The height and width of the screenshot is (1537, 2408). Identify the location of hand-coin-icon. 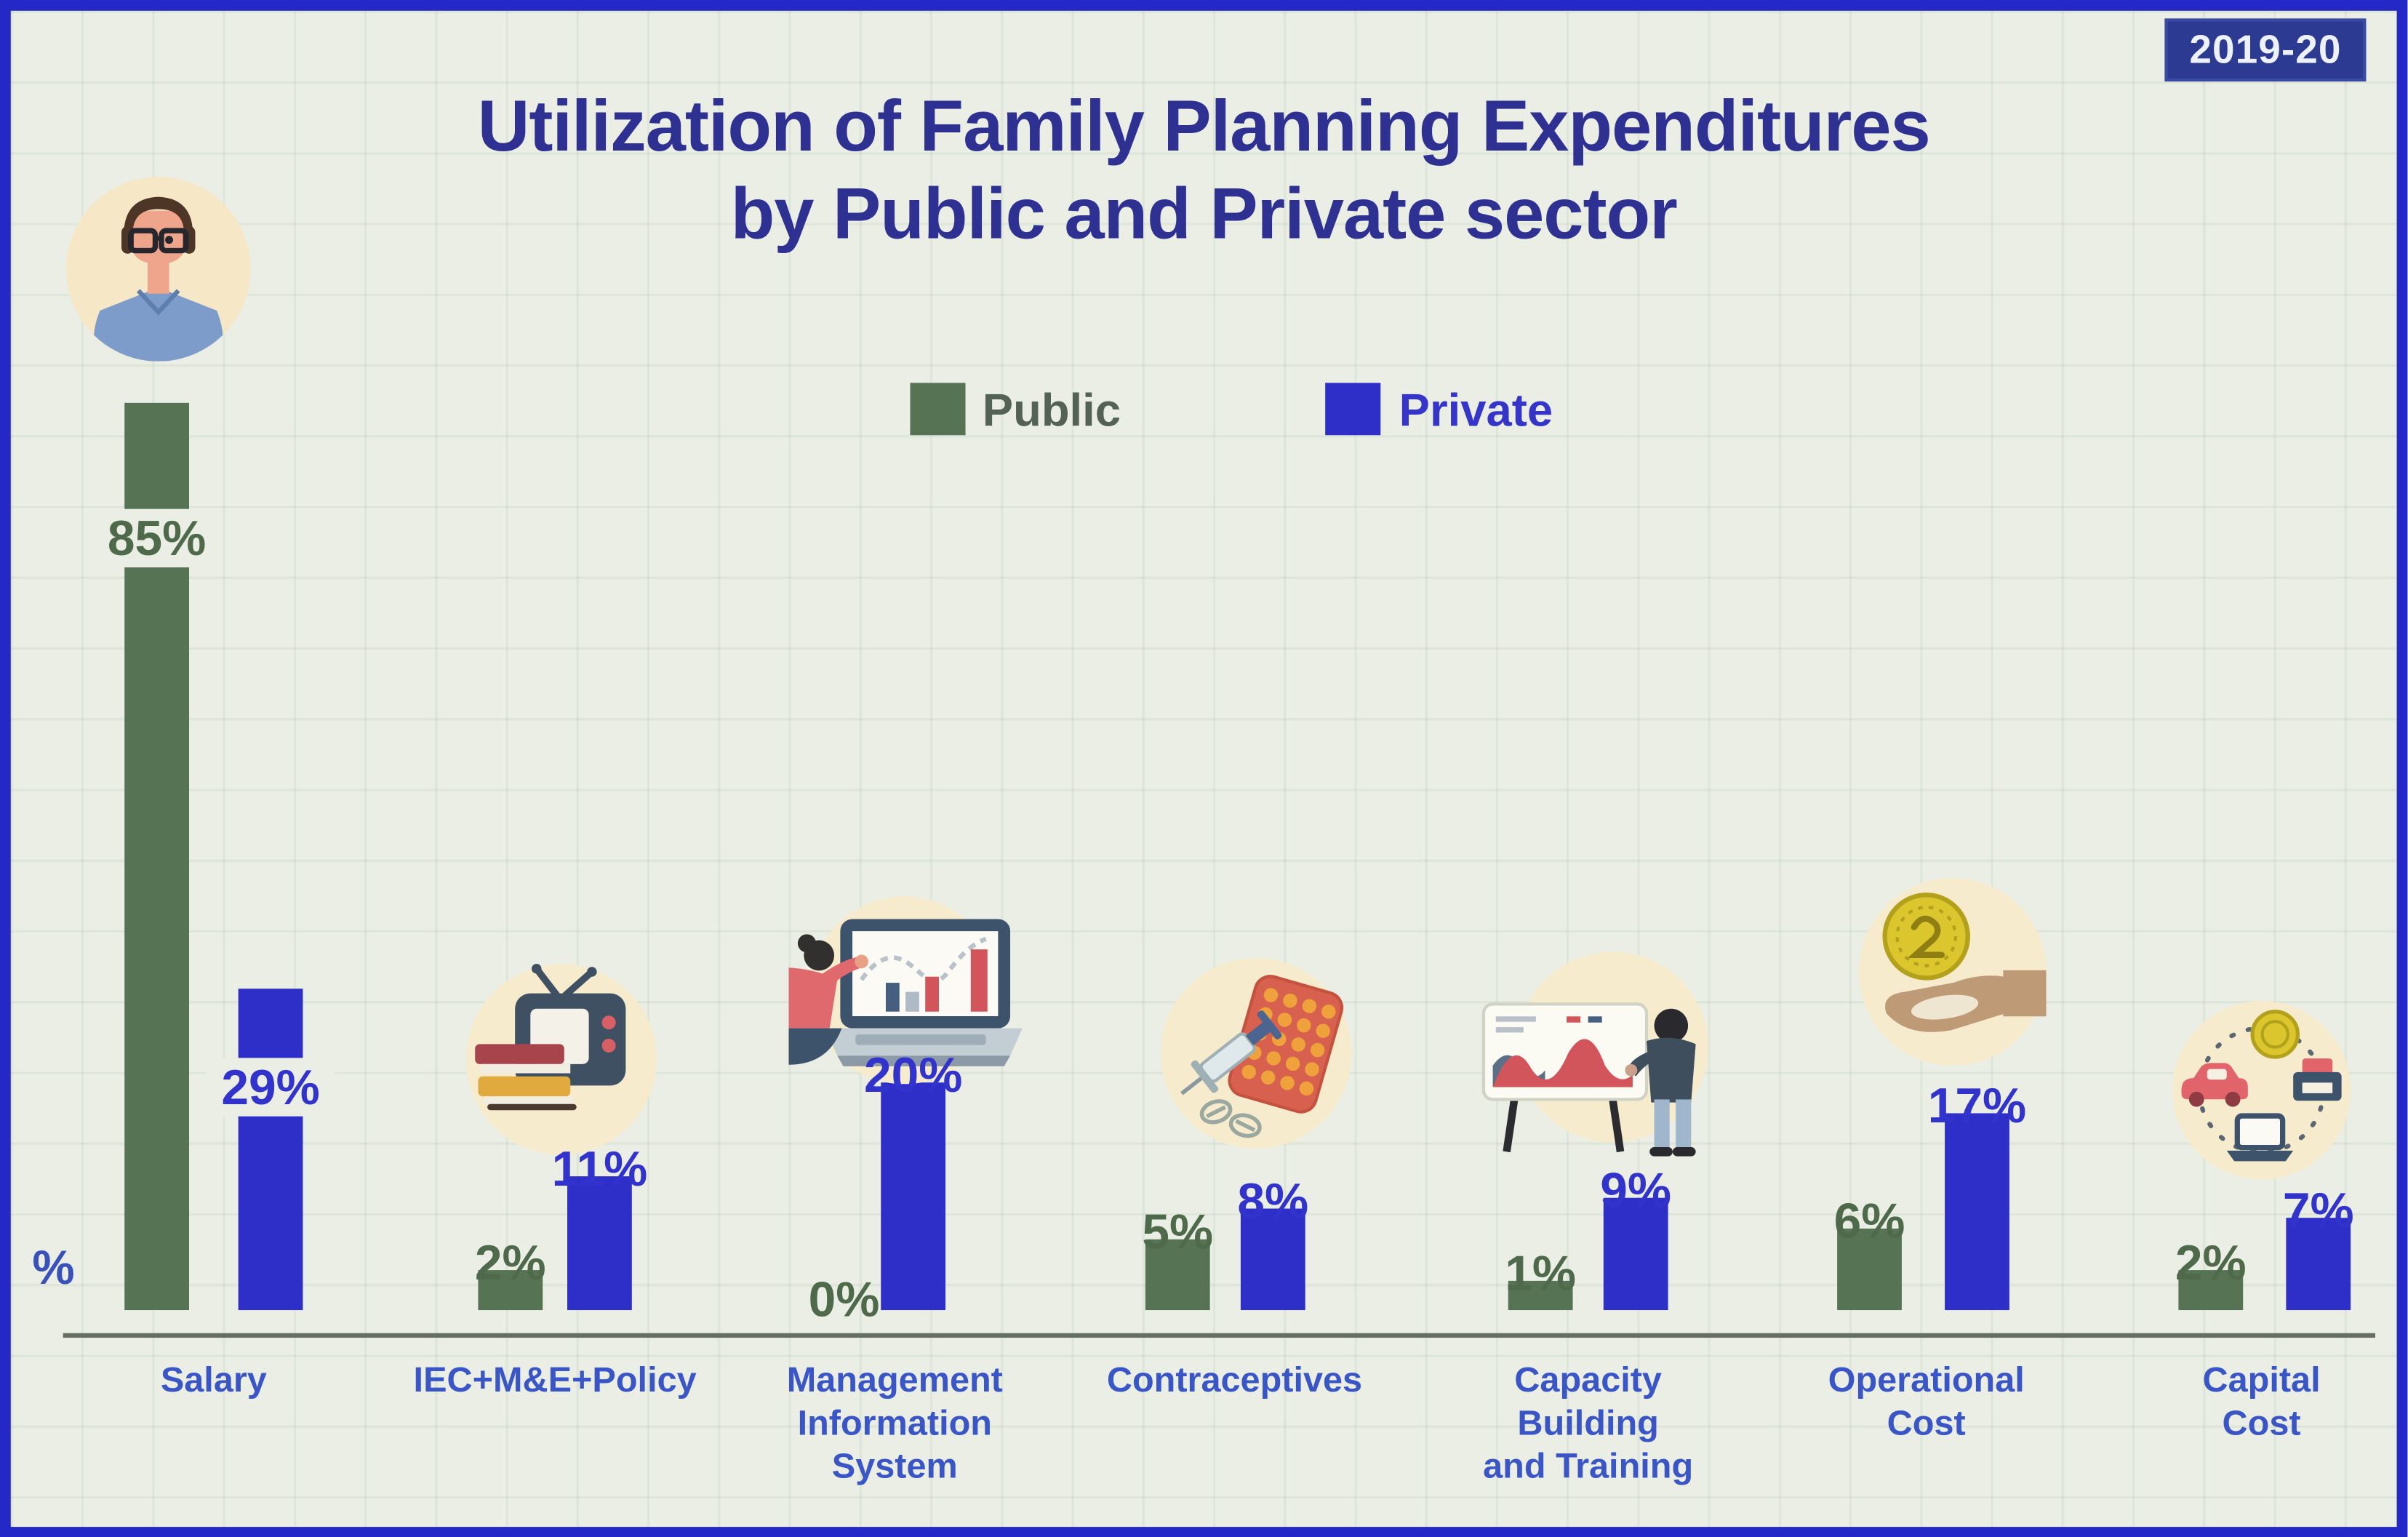
(1964, 962).